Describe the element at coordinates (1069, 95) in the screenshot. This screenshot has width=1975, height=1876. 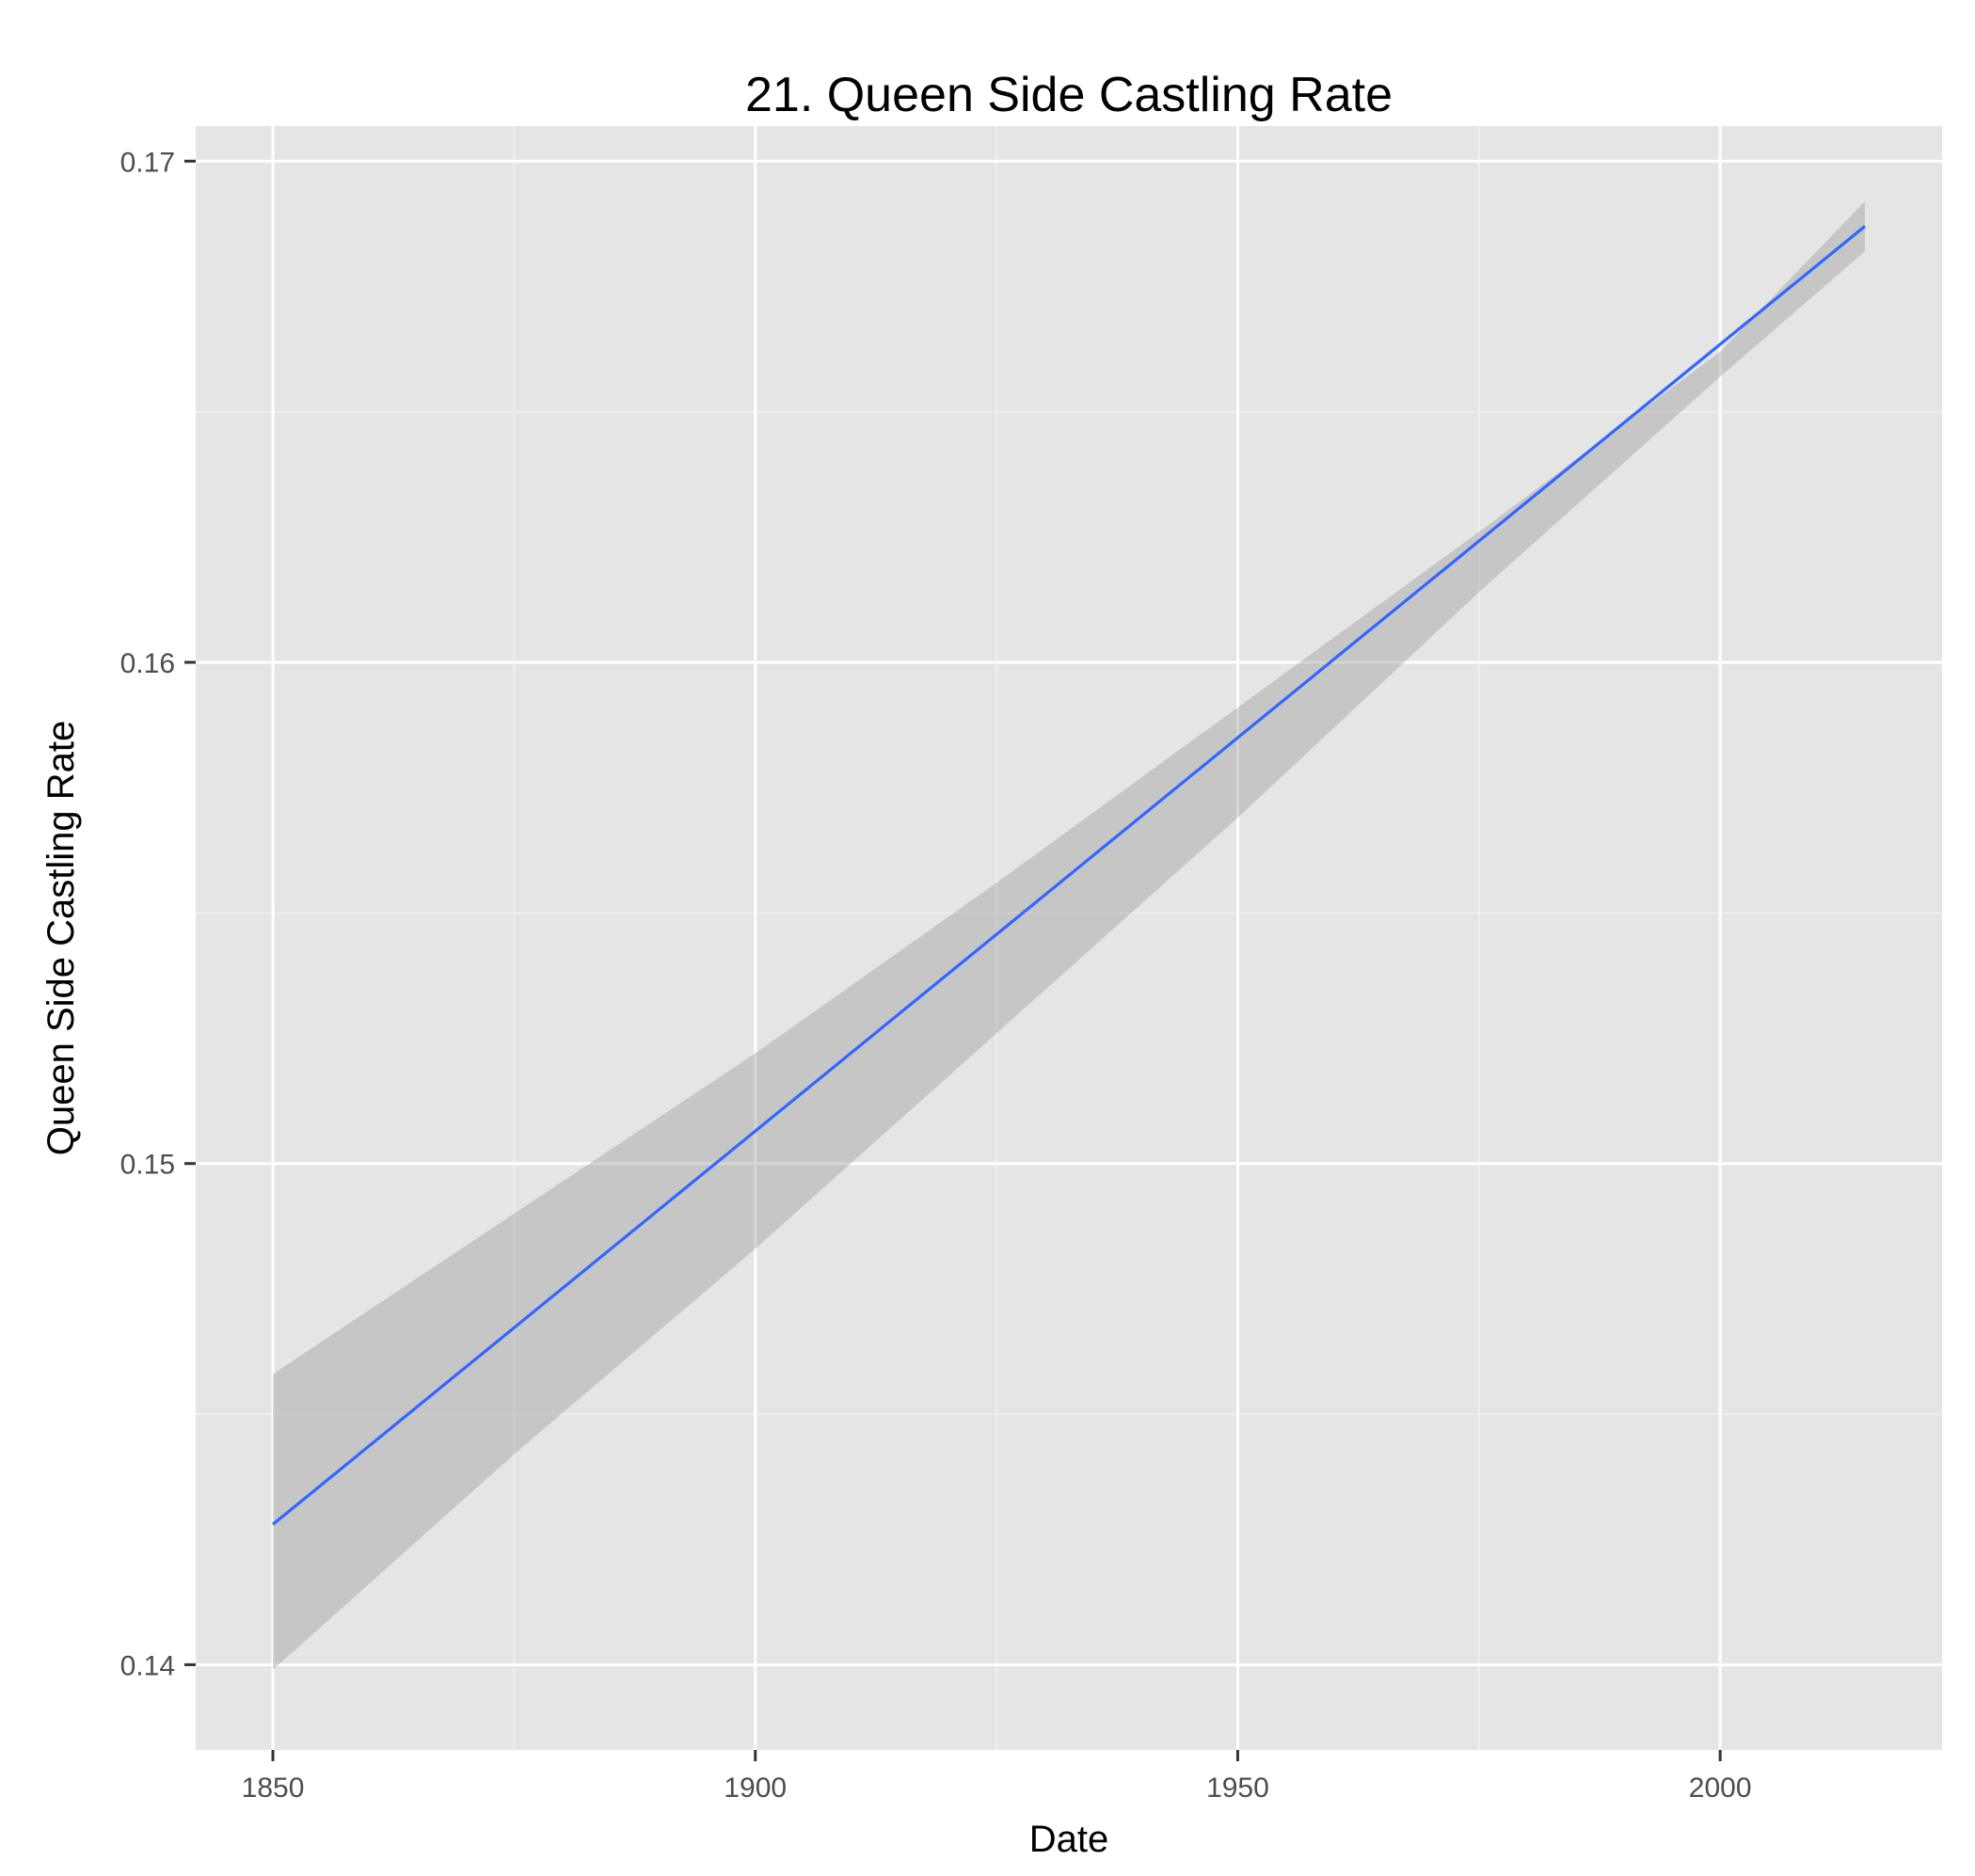
I see `chart-title: 21. Queen Side Castling Rate` at that location.